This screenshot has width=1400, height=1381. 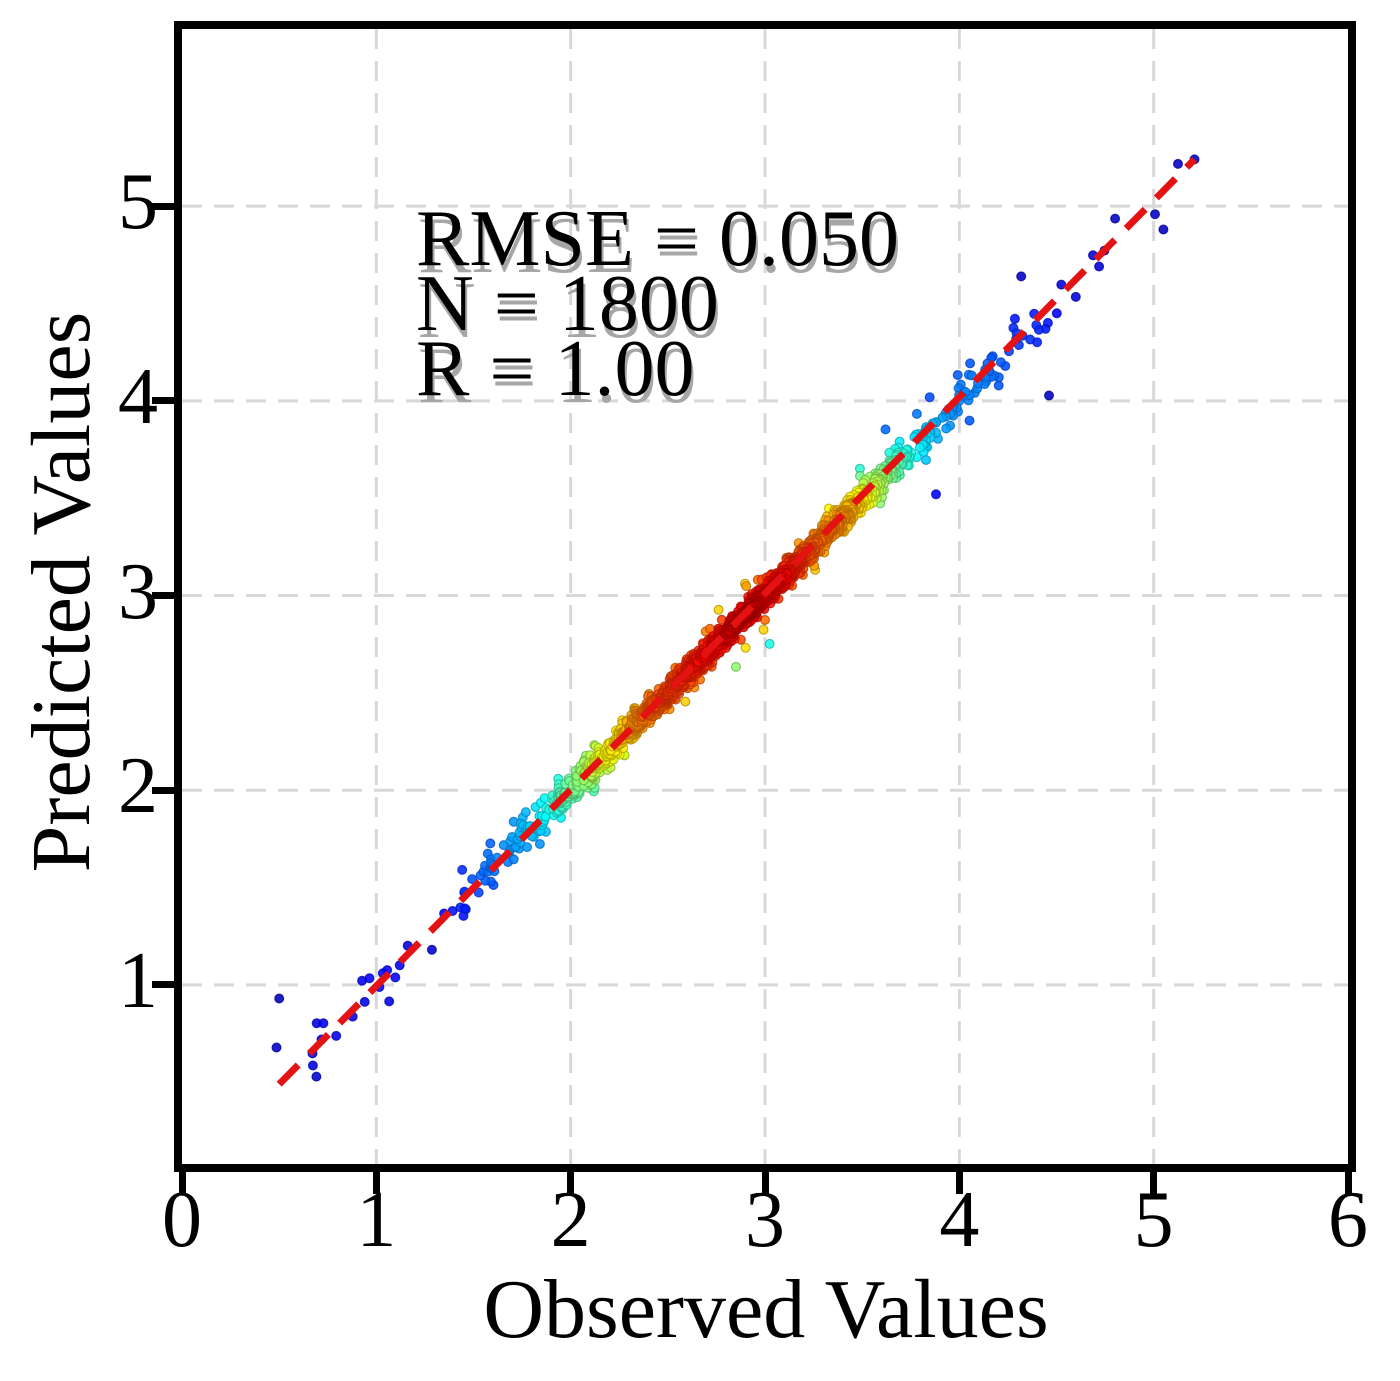 I want to click on y-tick-label: 4, so click(x=138, y=396).